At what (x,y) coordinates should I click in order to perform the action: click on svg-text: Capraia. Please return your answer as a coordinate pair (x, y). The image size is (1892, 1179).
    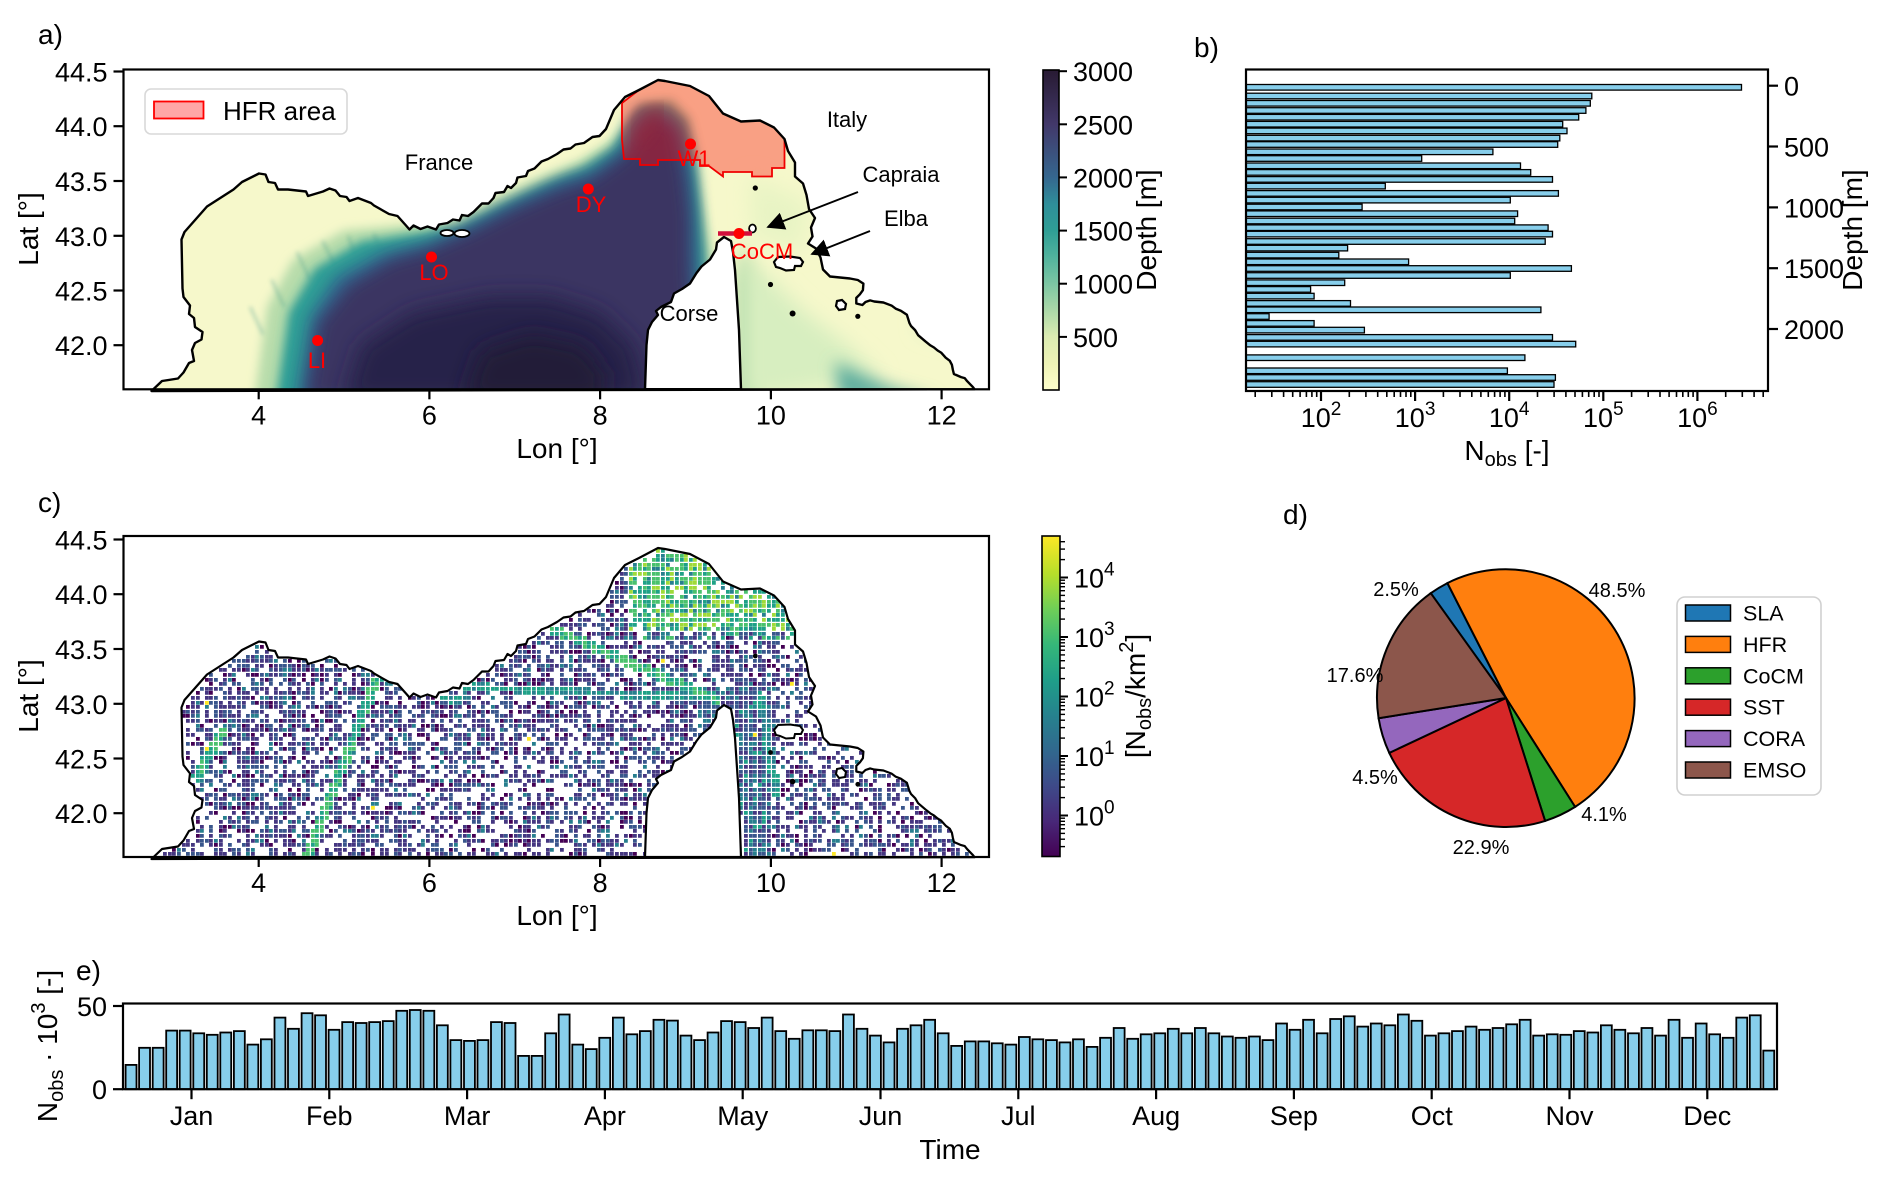
    Looking at the image, I should click on (901, 174).